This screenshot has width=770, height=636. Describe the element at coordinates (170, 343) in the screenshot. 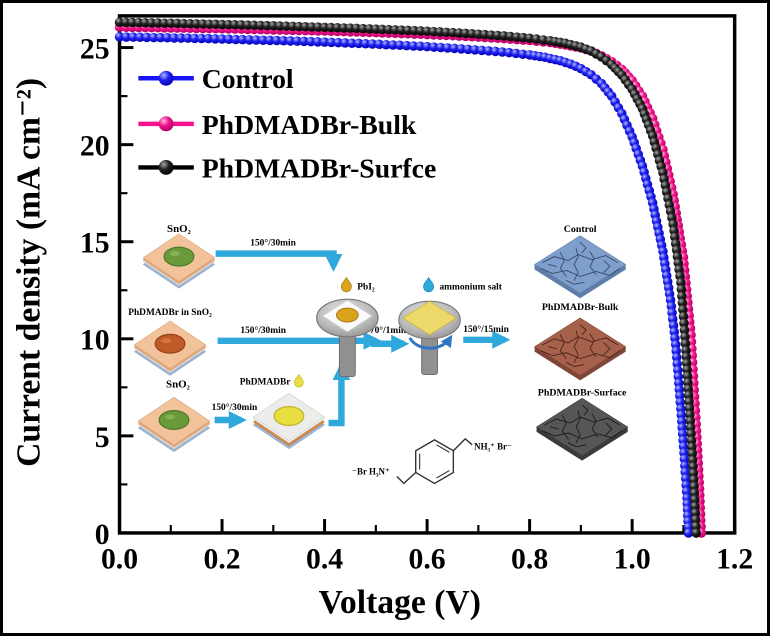

I see `doped-sno2-dot` at that location.